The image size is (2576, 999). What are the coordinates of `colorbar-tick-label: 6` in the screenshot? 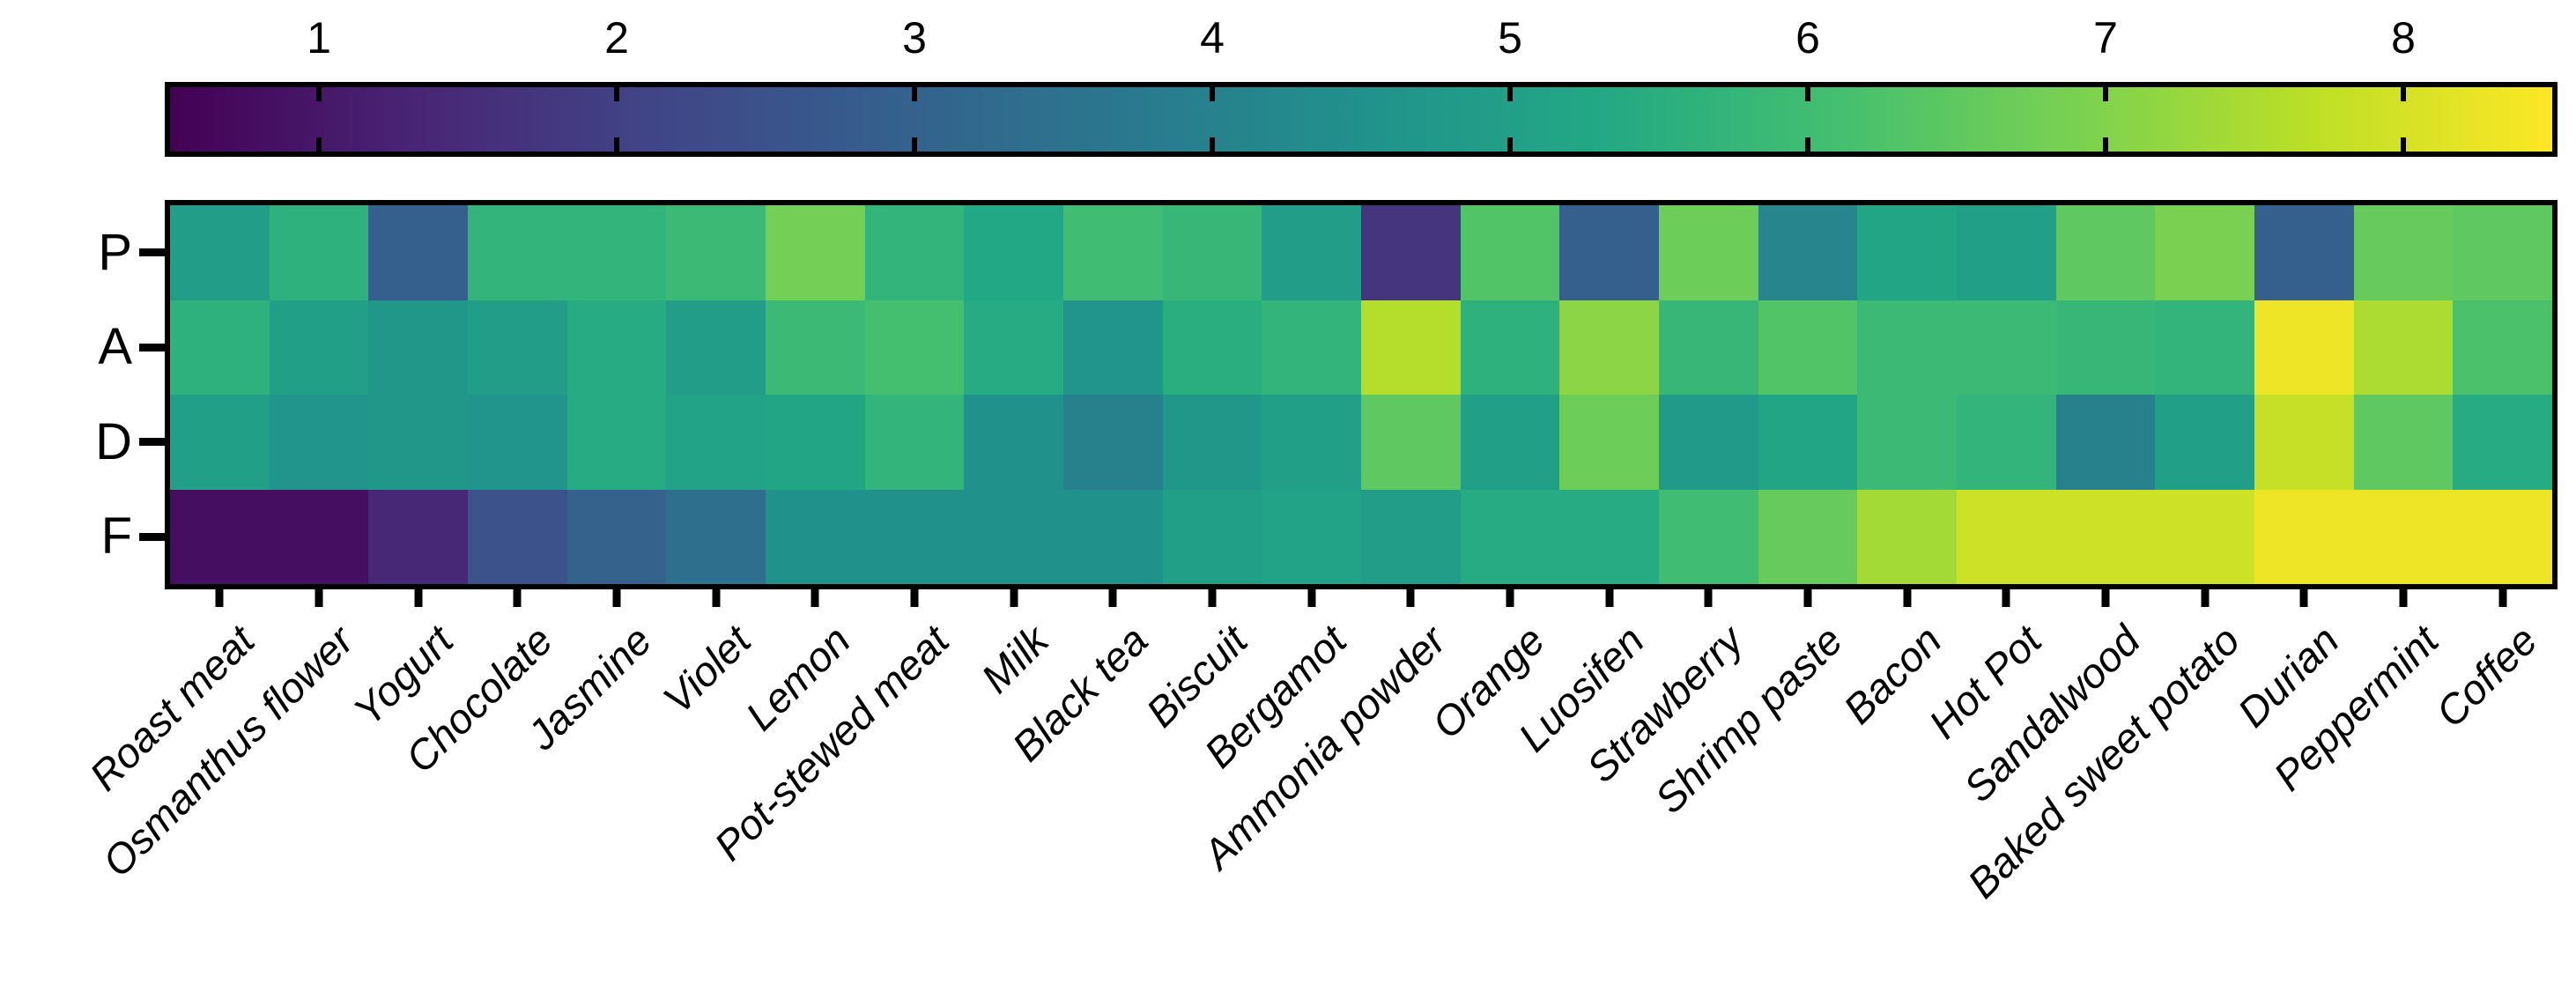 It's located at (1808, 38).